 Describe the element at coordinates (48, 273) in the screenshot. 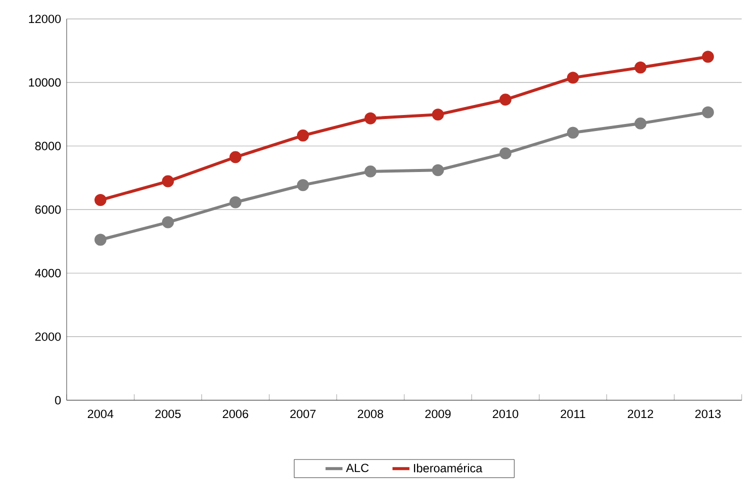

I see `y-tick-label: 4000` at that location.